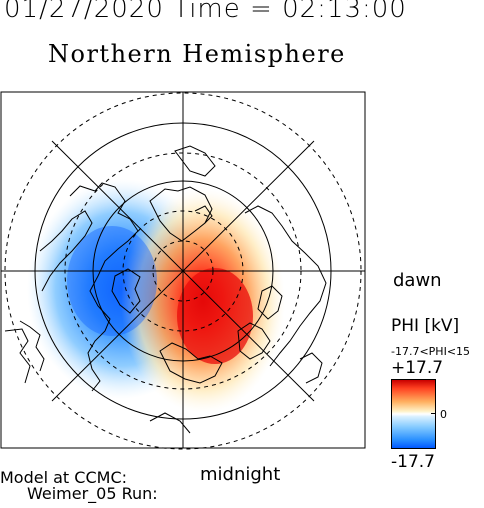  Describe the element at coordinates (92, 493) in the screenshot. I see `run-credit: Weimer_05 Run:` at that location.